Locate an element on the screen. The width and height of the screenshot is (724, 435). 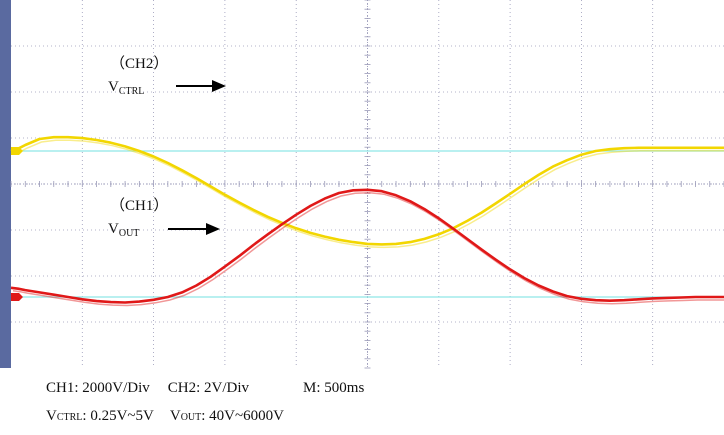
ch1-scale: CH1: 2000V/Div is located at coordinates (98, 388).